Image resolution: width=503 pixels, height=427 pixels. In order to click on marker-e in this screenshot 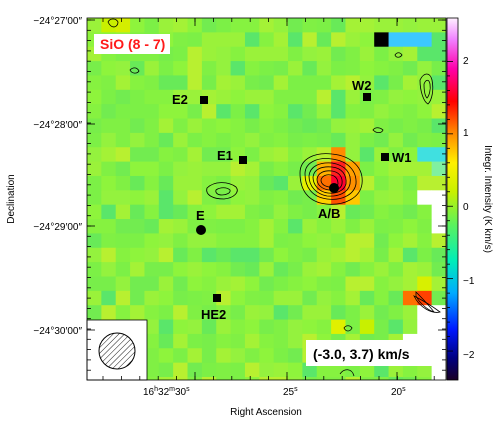, I will do `click(201, 230)`.